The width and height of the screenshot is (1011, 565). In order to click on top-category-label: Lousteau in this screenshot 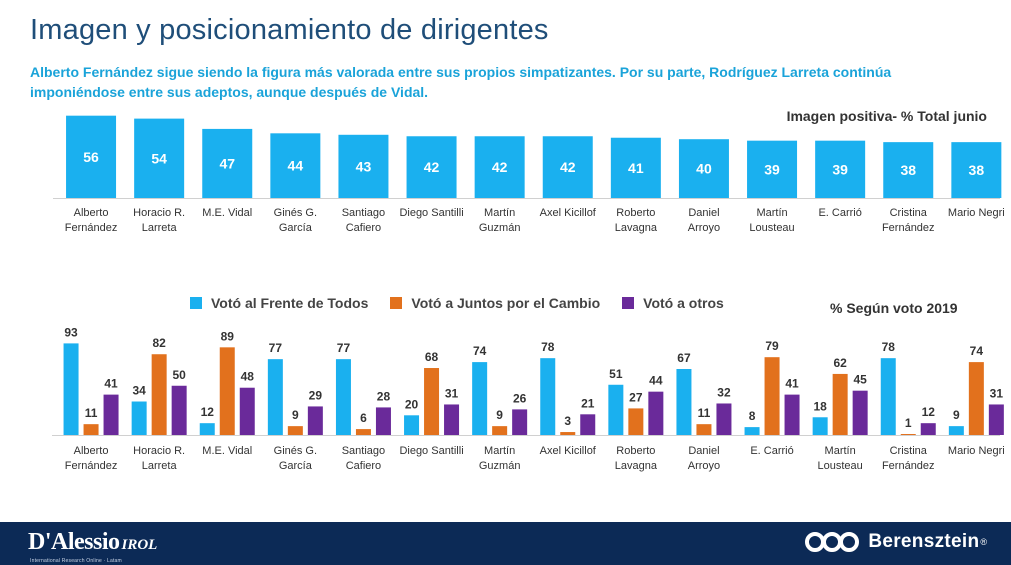, I will do `click(771, 228)`.